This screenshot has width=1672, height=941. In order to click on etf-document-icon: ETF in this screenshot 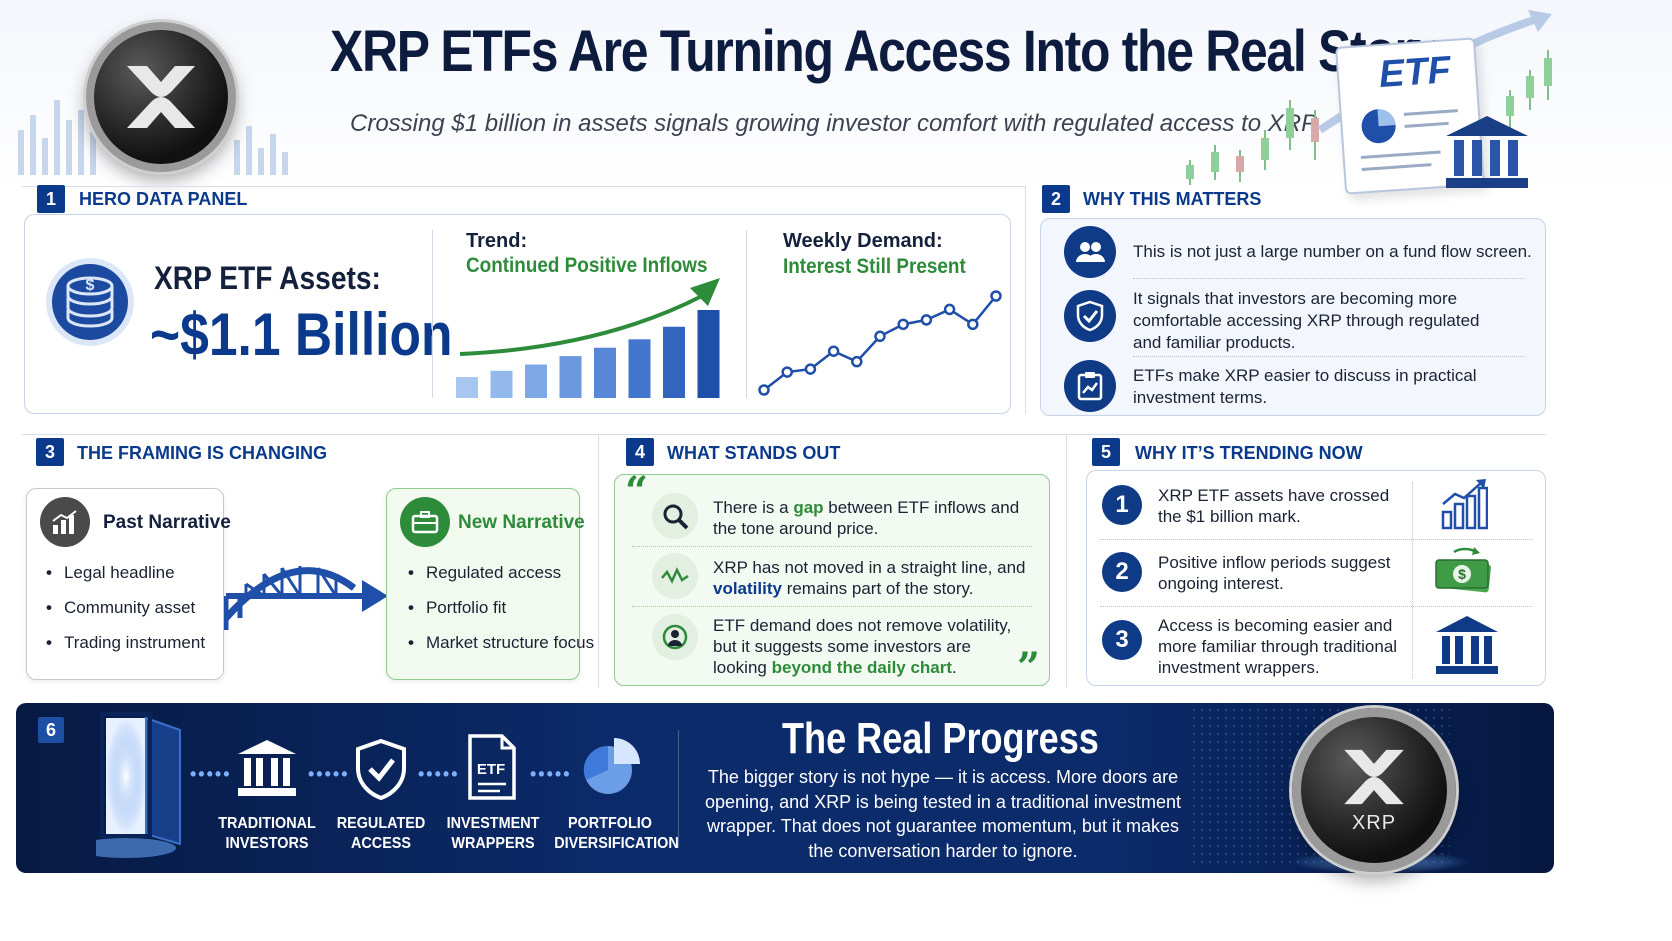, I will do `click(1410, 116)`.